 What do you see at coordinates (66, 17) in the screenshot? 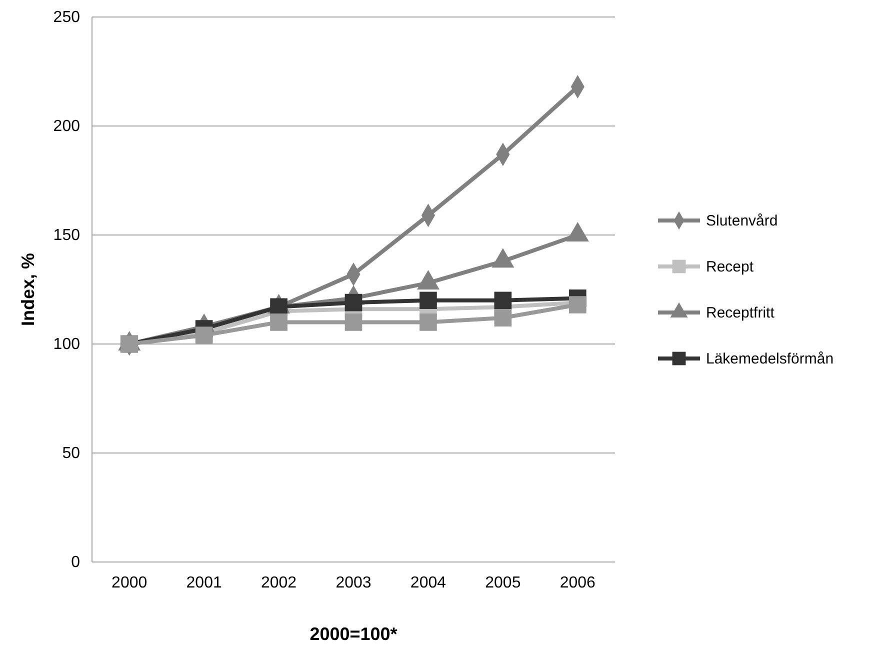
I see `y-tick-label: 250` at bounding box center [66, 17].